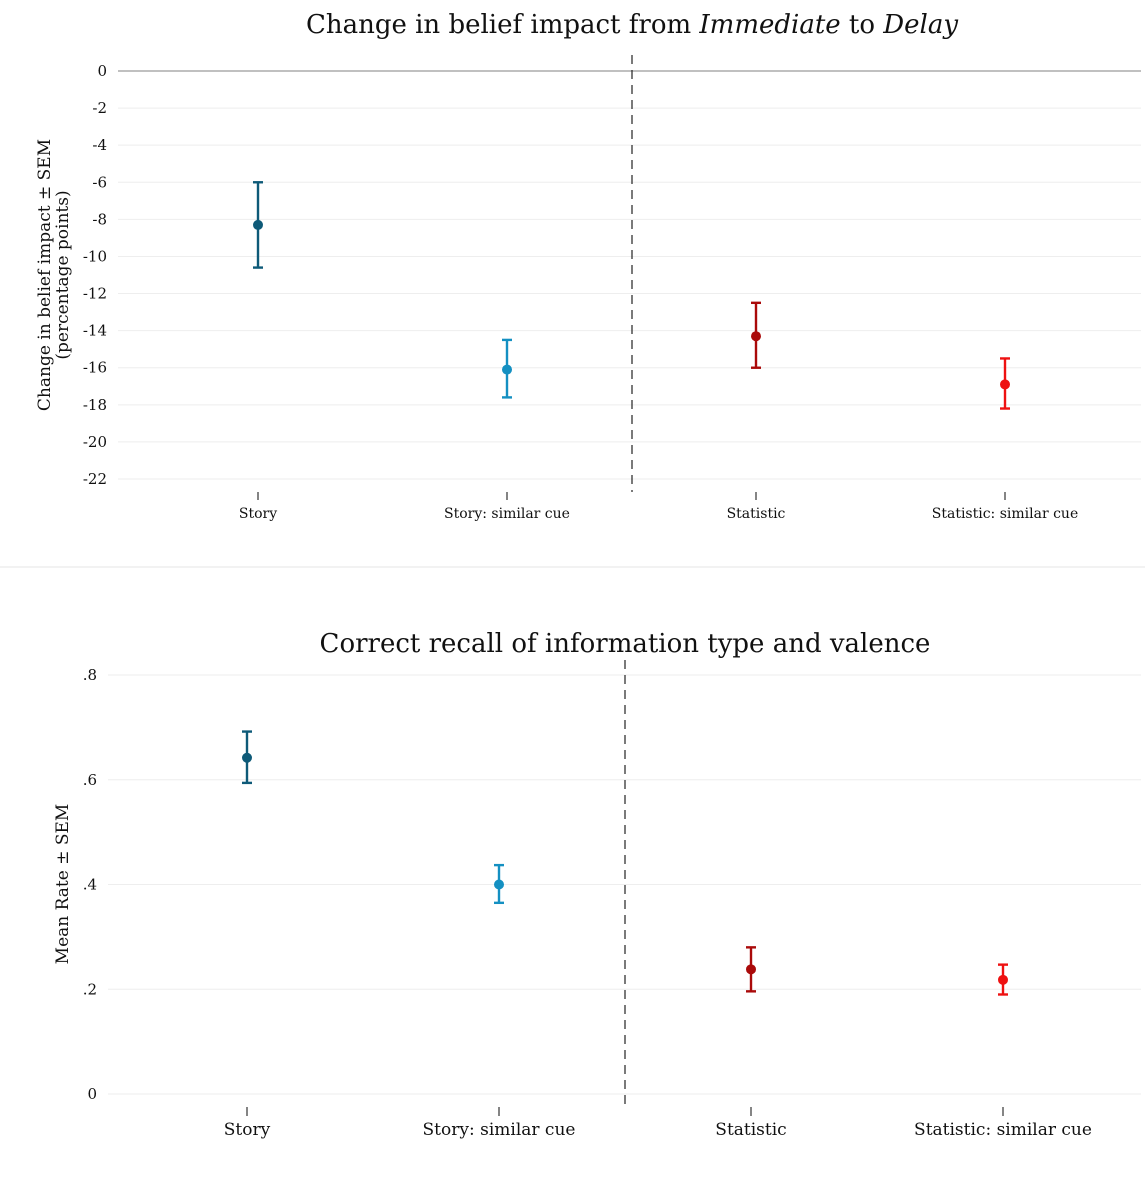 This screenshot has height=1178, width=1145. What do you see at coordinates (502, 25) in the screenshot?
I see `title-segment: Change in belief impact from` at bounding box center [502, 25].